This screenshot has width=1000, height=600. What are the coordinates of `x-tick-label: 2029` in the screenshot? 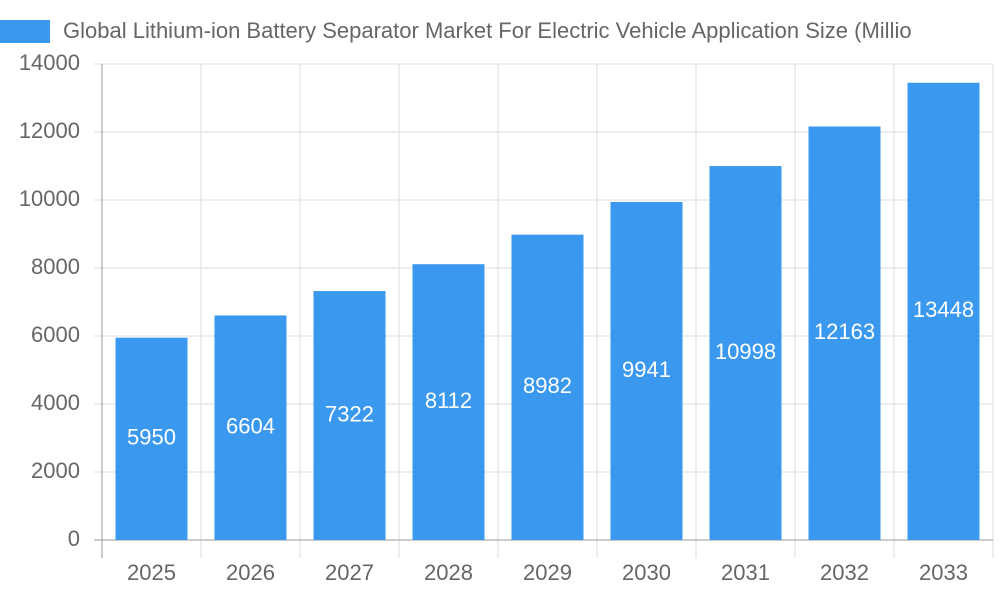 It's located at (547, 572).